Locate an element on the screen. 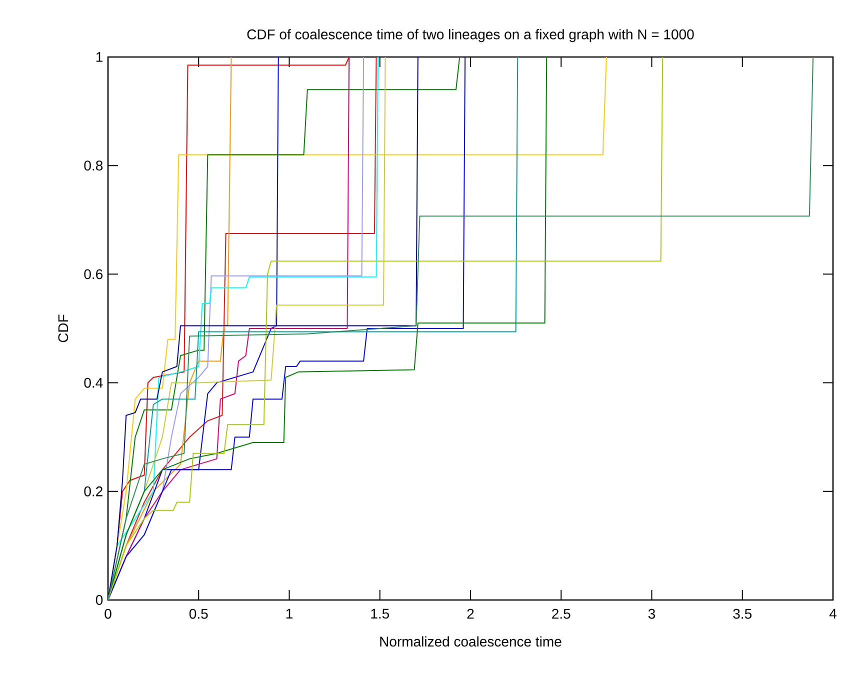 The width and height of the screenshot is (854, 682). x-tick-label: 3.5 is located at coordinates (742, 613).